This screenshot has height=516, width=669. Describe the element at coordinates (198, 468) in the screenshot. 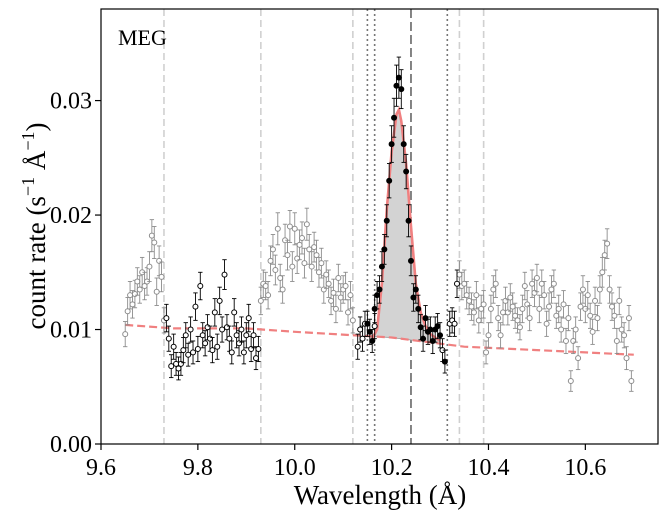

I see `x-tick-label: 9.8` at that location.